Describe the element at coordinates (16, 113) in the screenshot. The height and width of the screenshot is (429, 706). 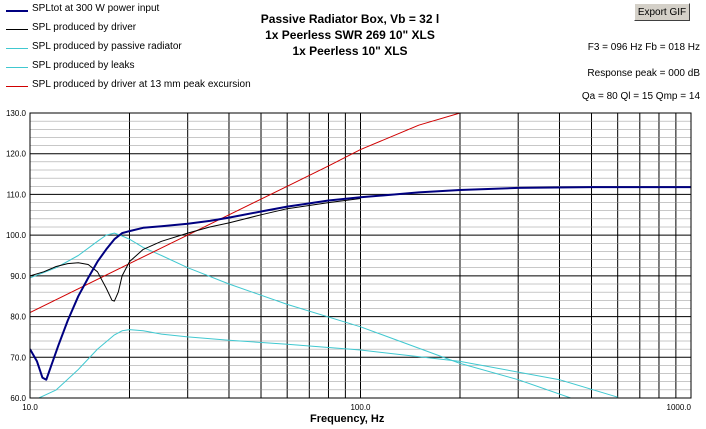
I see `y-tick-label: 130.0` at that location.